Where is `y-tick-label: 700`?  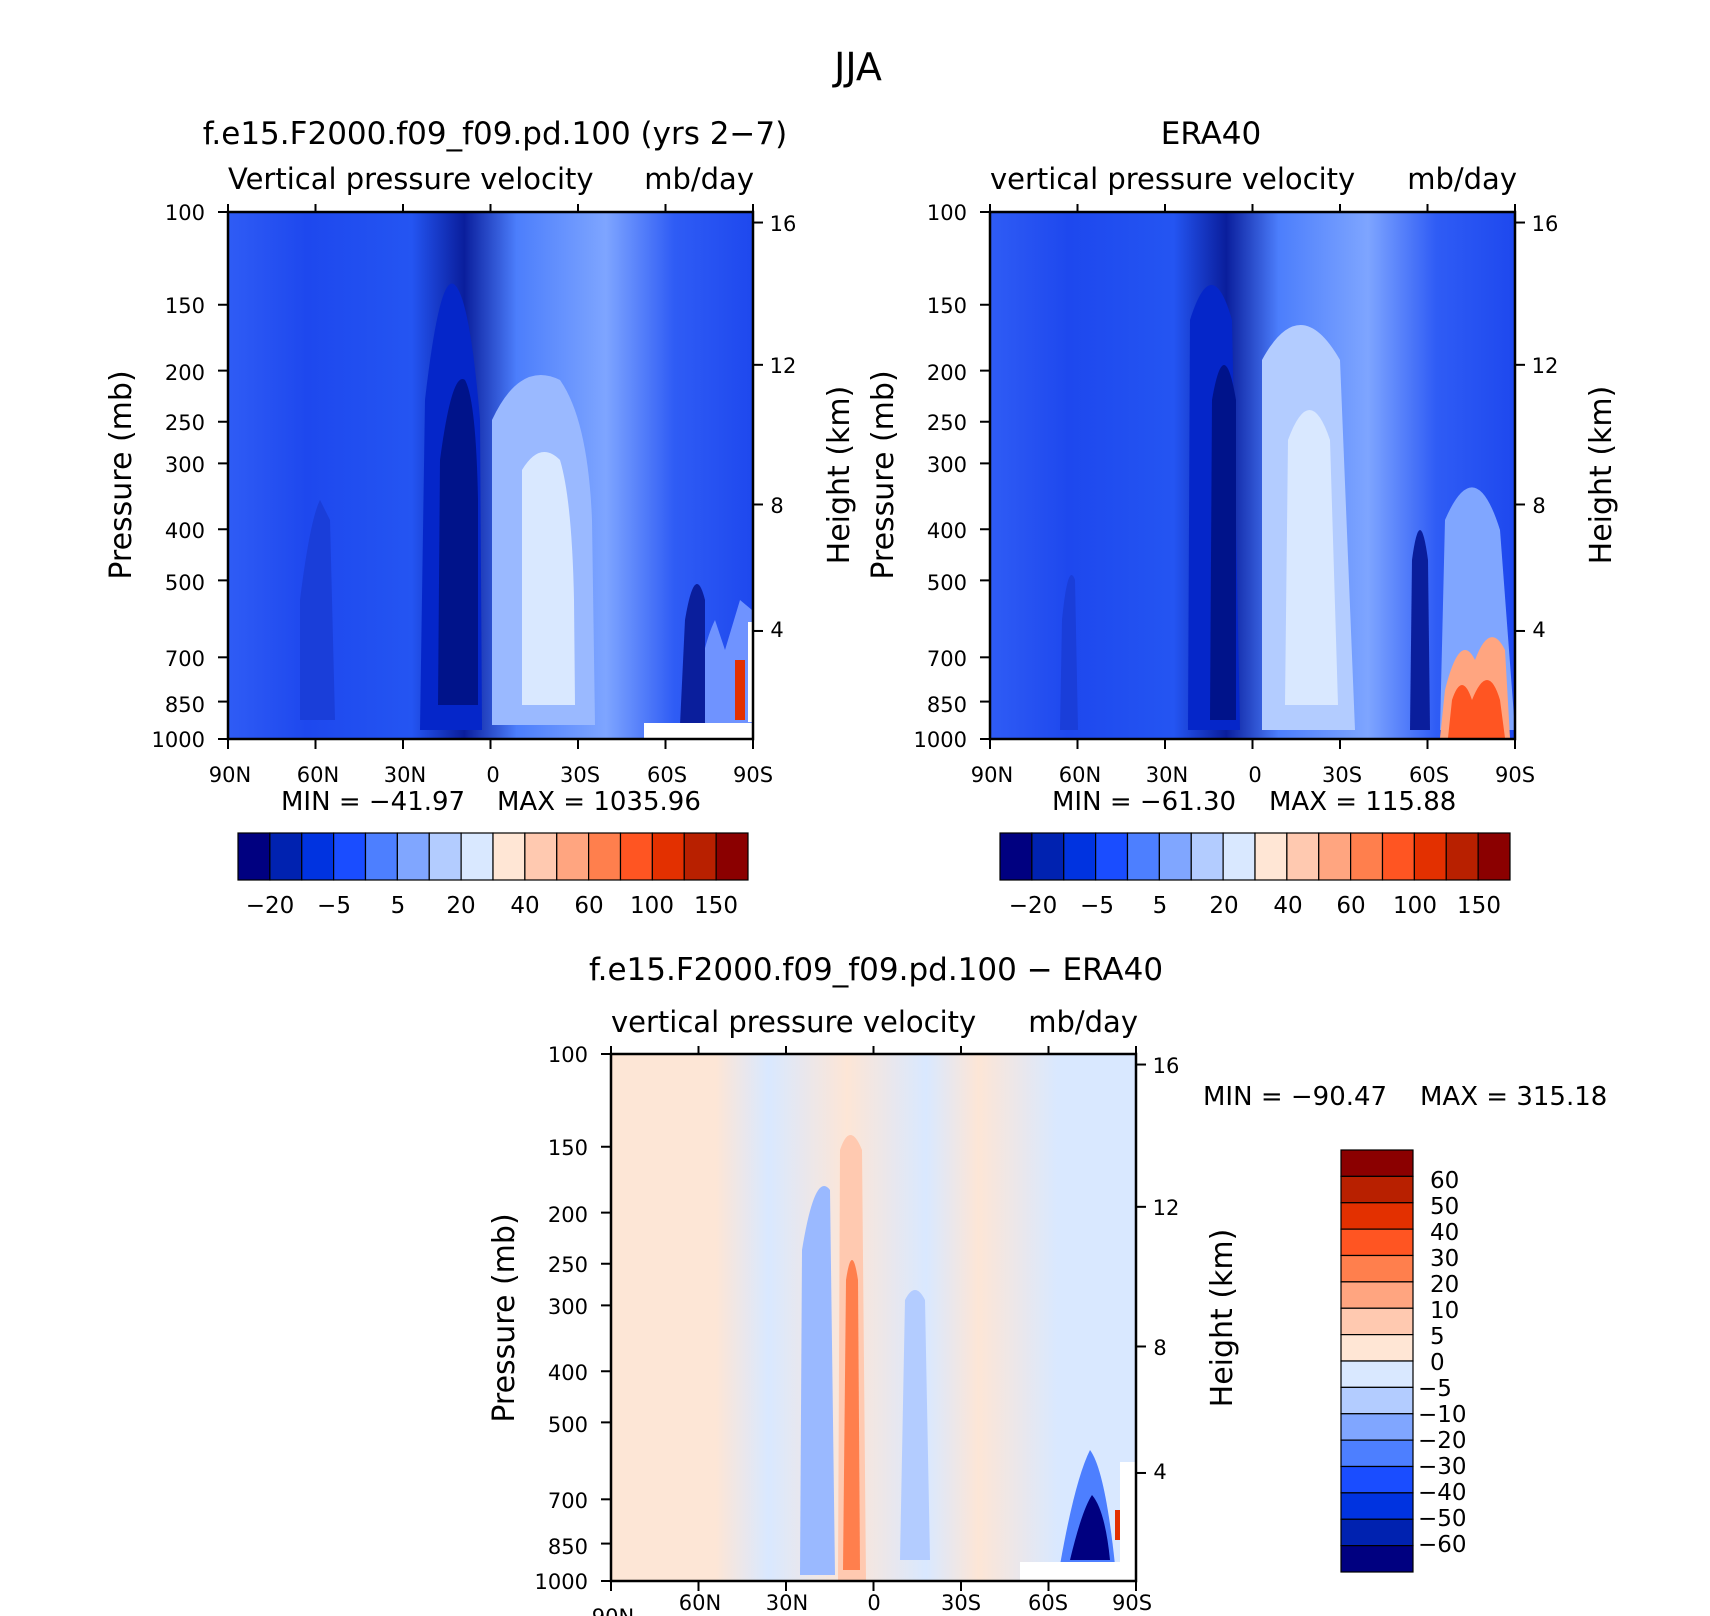 y-tick-label: 700 is located at coordinates (185, 659).